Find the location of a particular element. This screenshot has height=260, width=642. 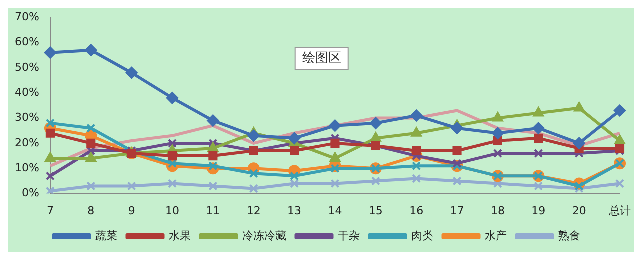

legend-label: 干杂 is located at coordinates (349, 235).